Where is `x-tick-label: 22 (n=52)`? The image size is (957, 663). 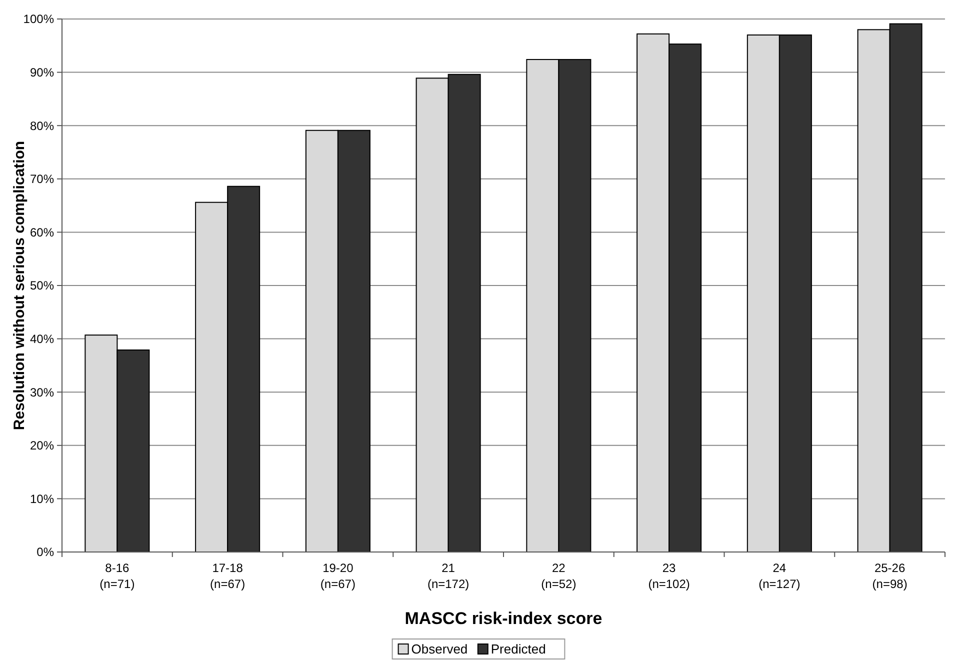 x-tick-label: 22 (n=52) is located at coordinates (558, 576).